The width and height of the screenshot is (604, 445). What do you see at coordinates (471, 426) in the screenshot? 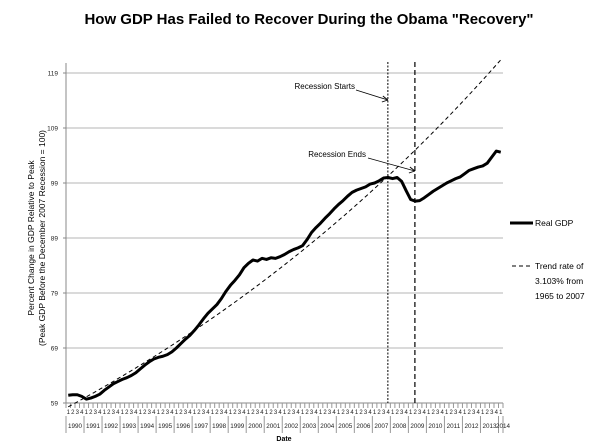
I see `year-label: 2012` at bounding box center [471, 426].